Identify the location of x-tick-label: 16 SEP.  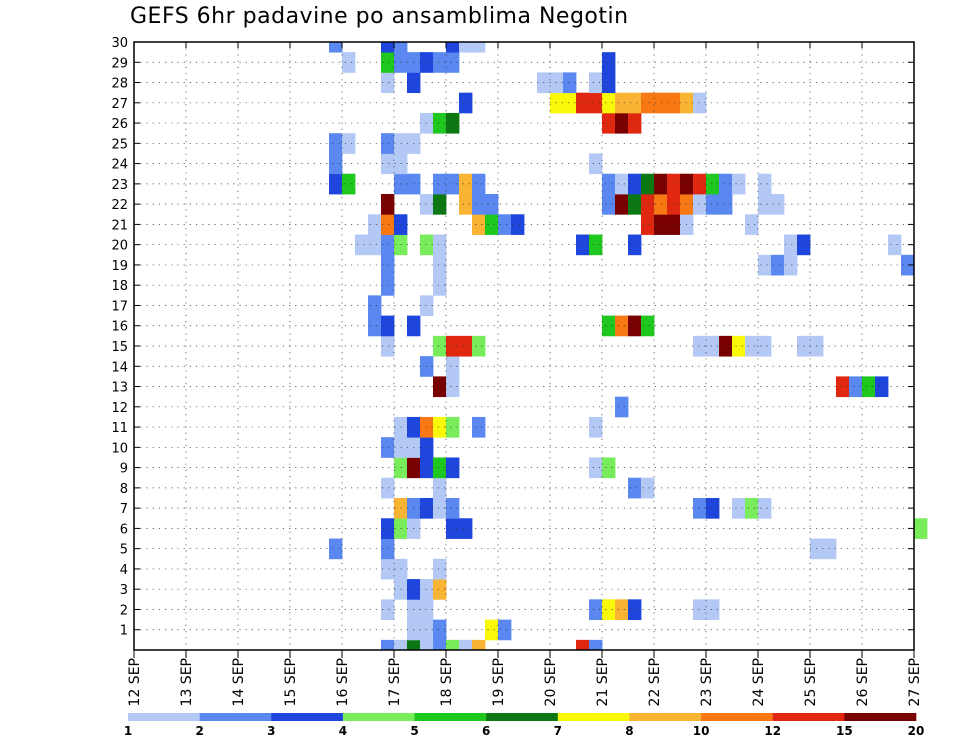
(343, 682).